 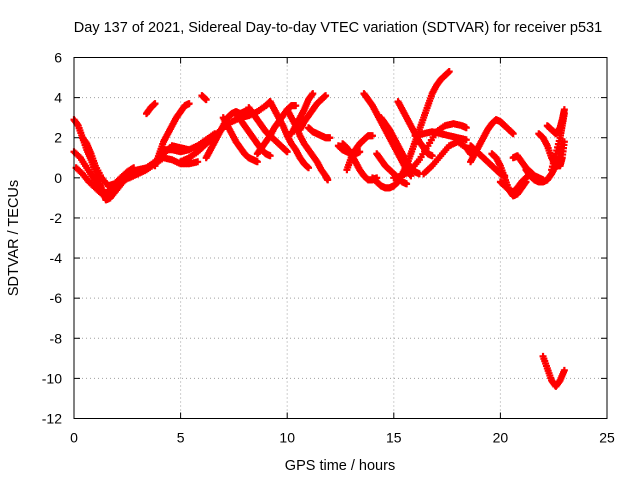 I want to click on x-tick-label: 20, so click(x=501, y=438).